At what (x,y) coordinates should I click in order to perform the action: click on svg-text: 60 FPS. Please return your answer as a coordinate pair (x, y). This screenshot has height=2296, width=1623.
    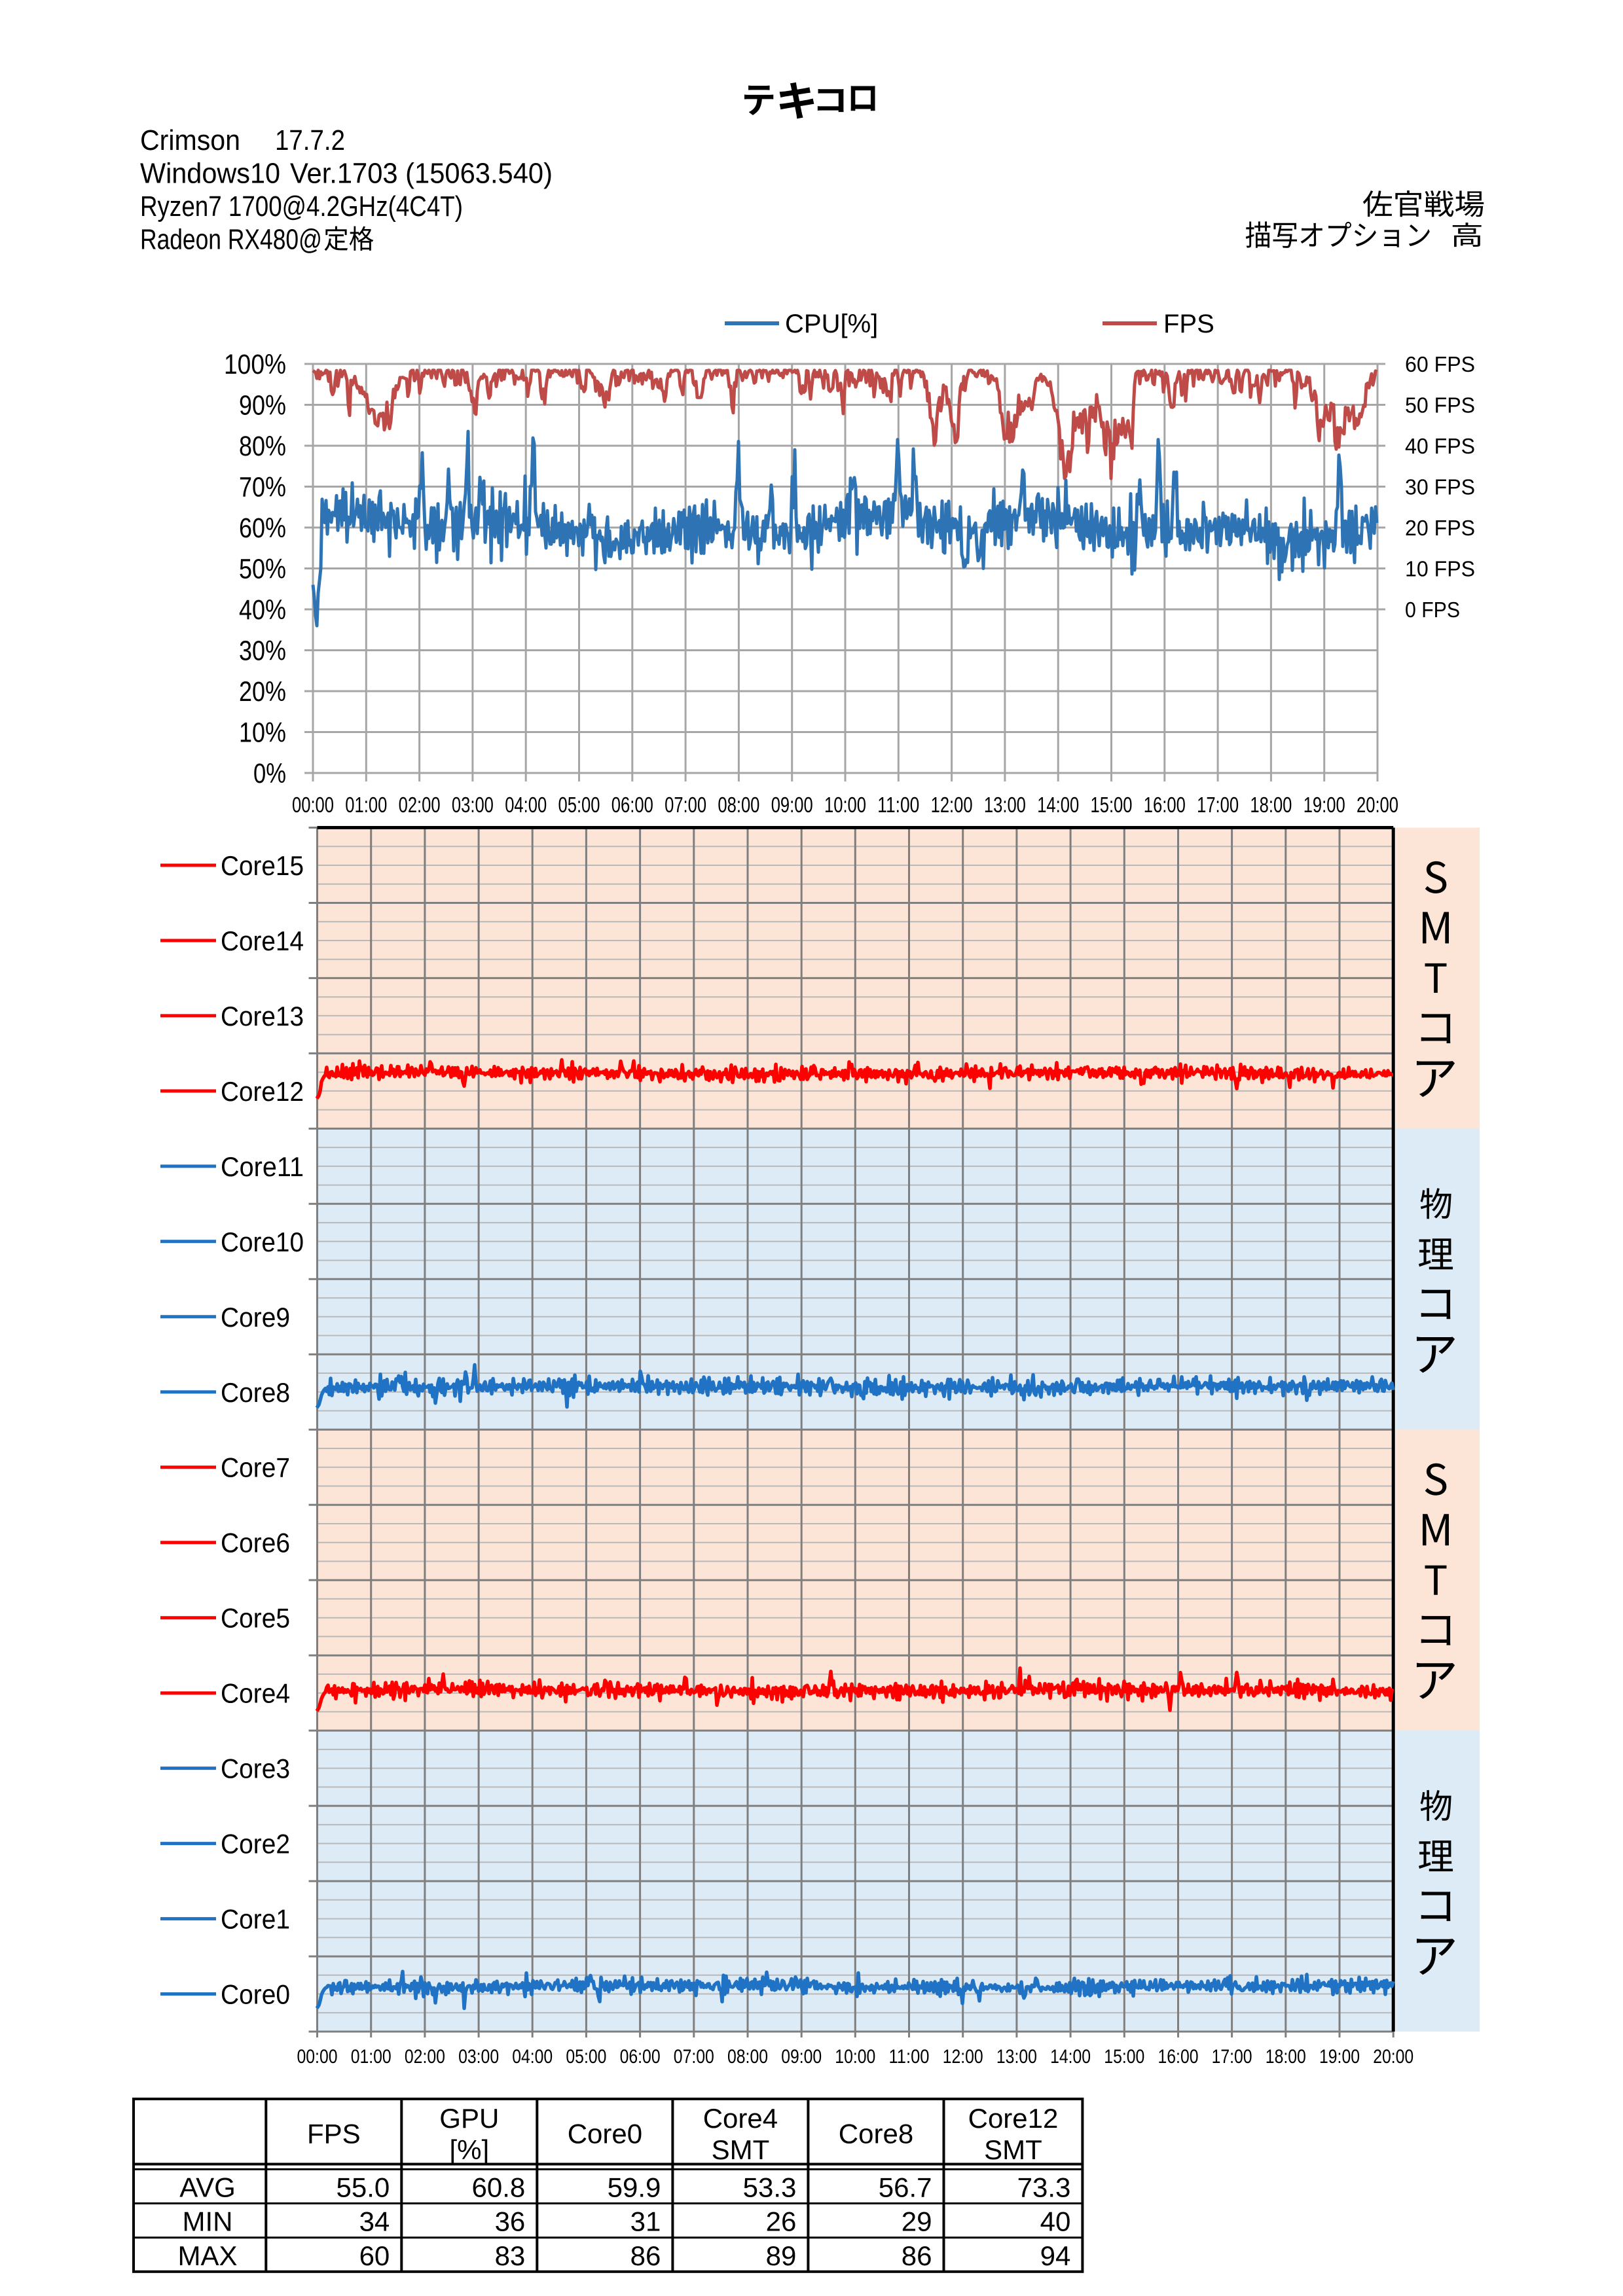
    Looking at the image, I should click on (1440, 364).